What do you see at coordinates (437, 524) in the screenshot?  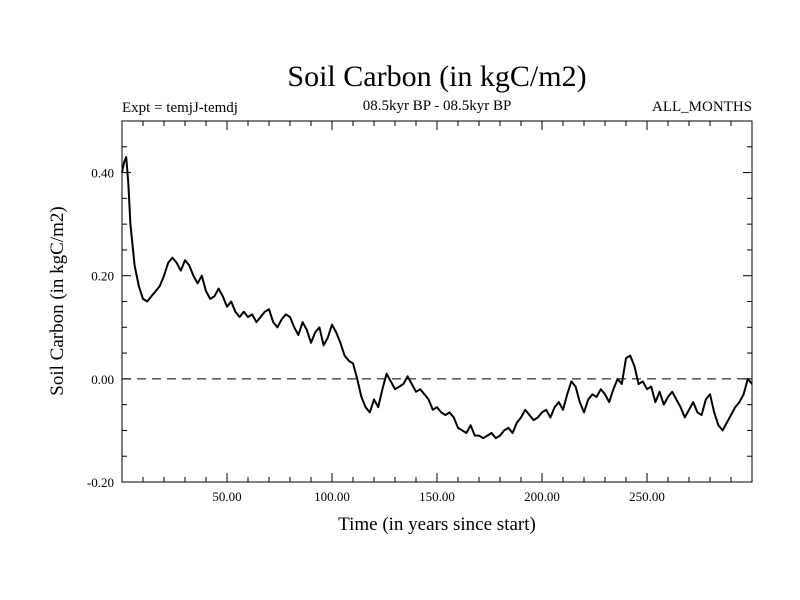 I see `x-axis-label: Time (in years since start)` at bounding box center [437, 524].